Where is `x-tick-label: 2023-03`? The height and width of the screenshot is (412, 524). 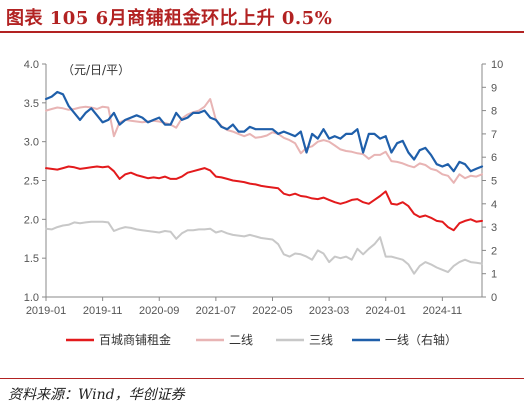 x-tick-label: 2023-03 is located at coordinates (329, 311).